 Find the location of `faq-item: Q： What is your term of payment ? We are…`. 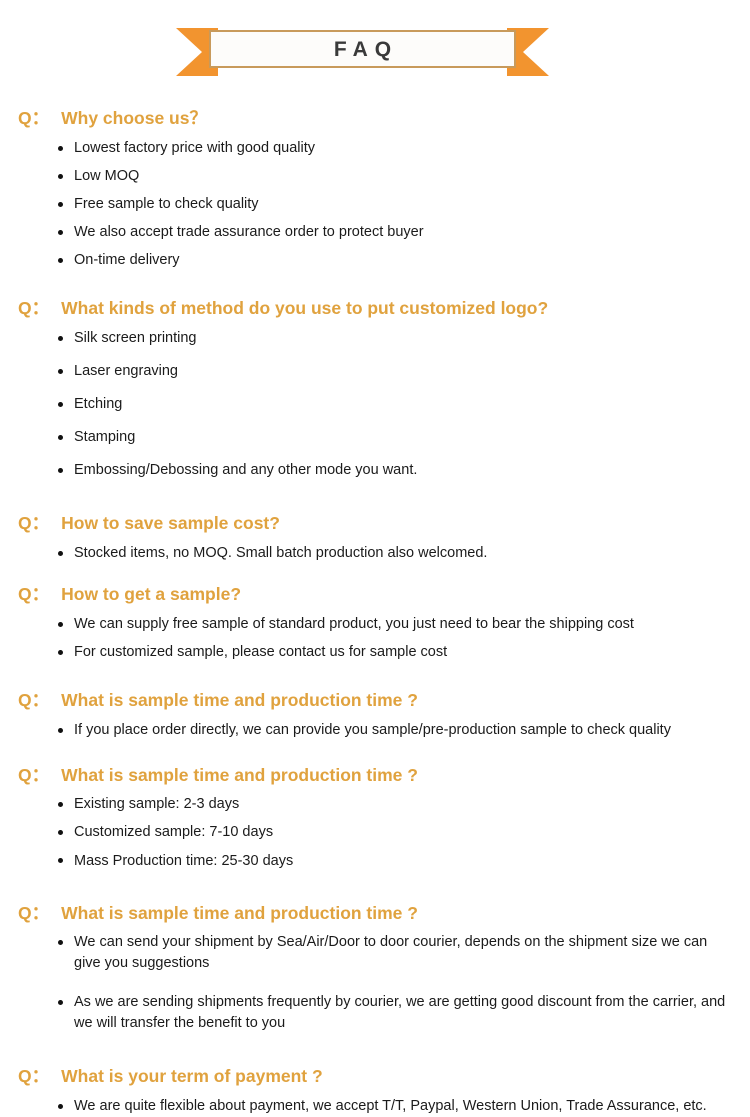

faq-item: Q： What is your term of payment ? We are… is located at coordinates (375, 1091).